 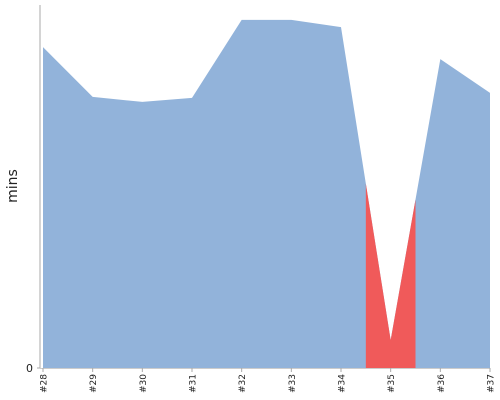 What do you see at coordinates (442, 383) in the screenshot?
I see `x-tick-label: #36` at bounding box center [442, 383].